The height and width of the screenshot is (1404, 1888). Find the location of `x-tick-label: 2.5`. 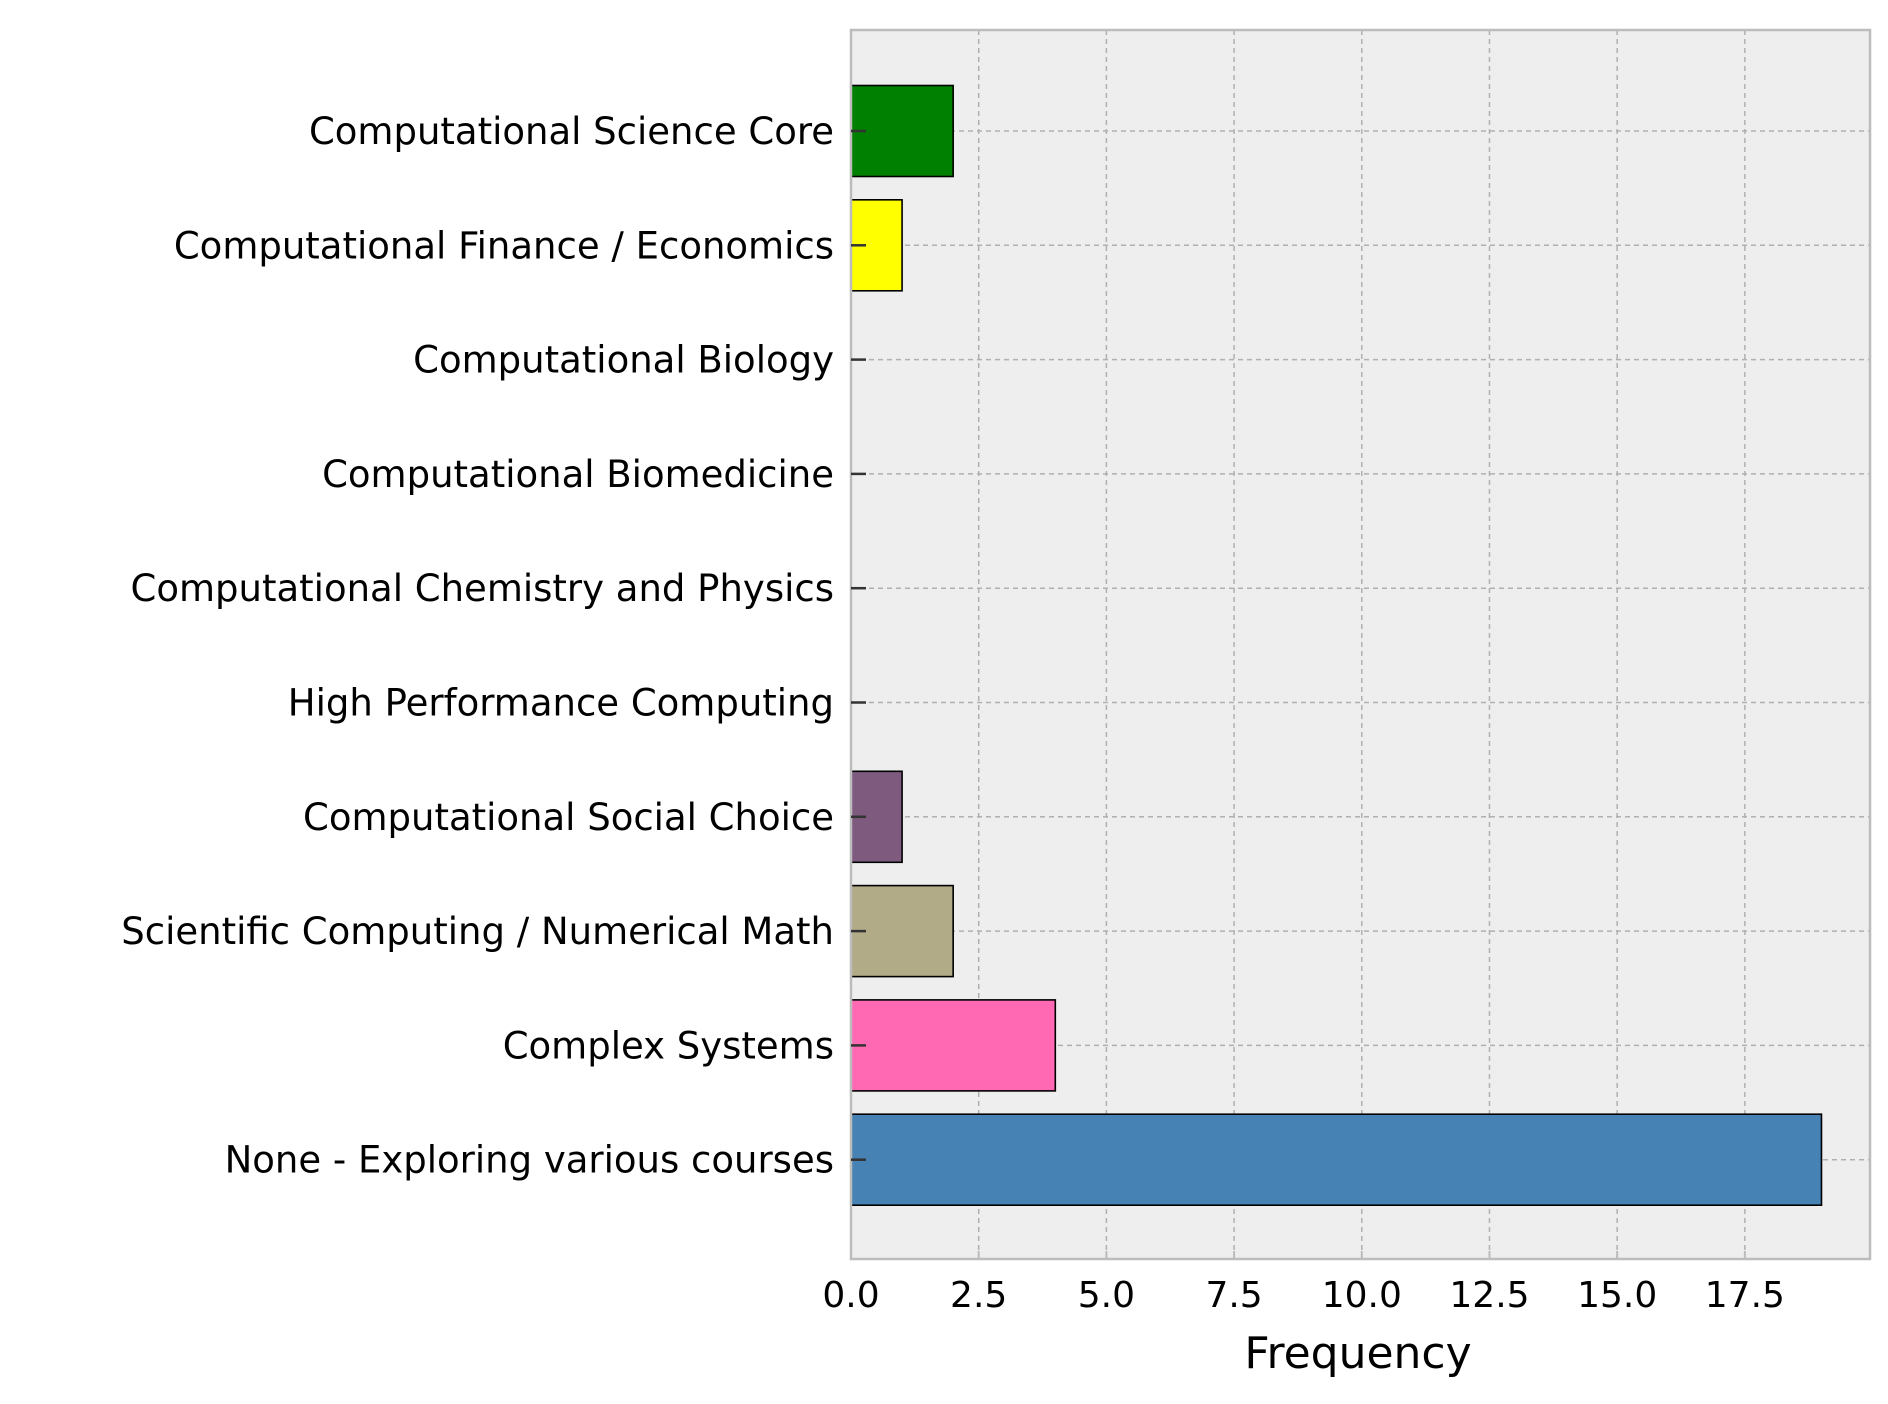

x-tick-label: 2.5 is located at coordinates (978, 1295).